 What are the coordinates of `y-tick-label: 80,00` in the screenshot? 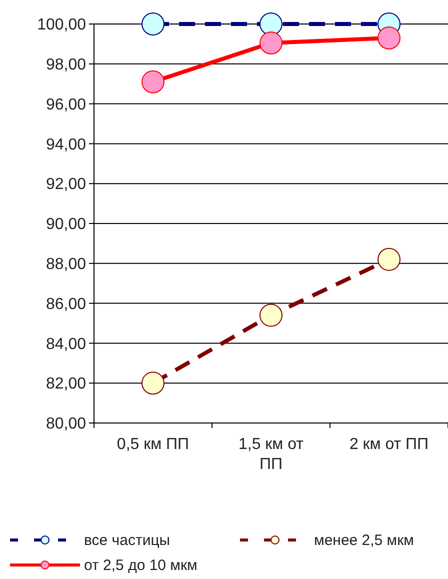 It's located at (66, 424).